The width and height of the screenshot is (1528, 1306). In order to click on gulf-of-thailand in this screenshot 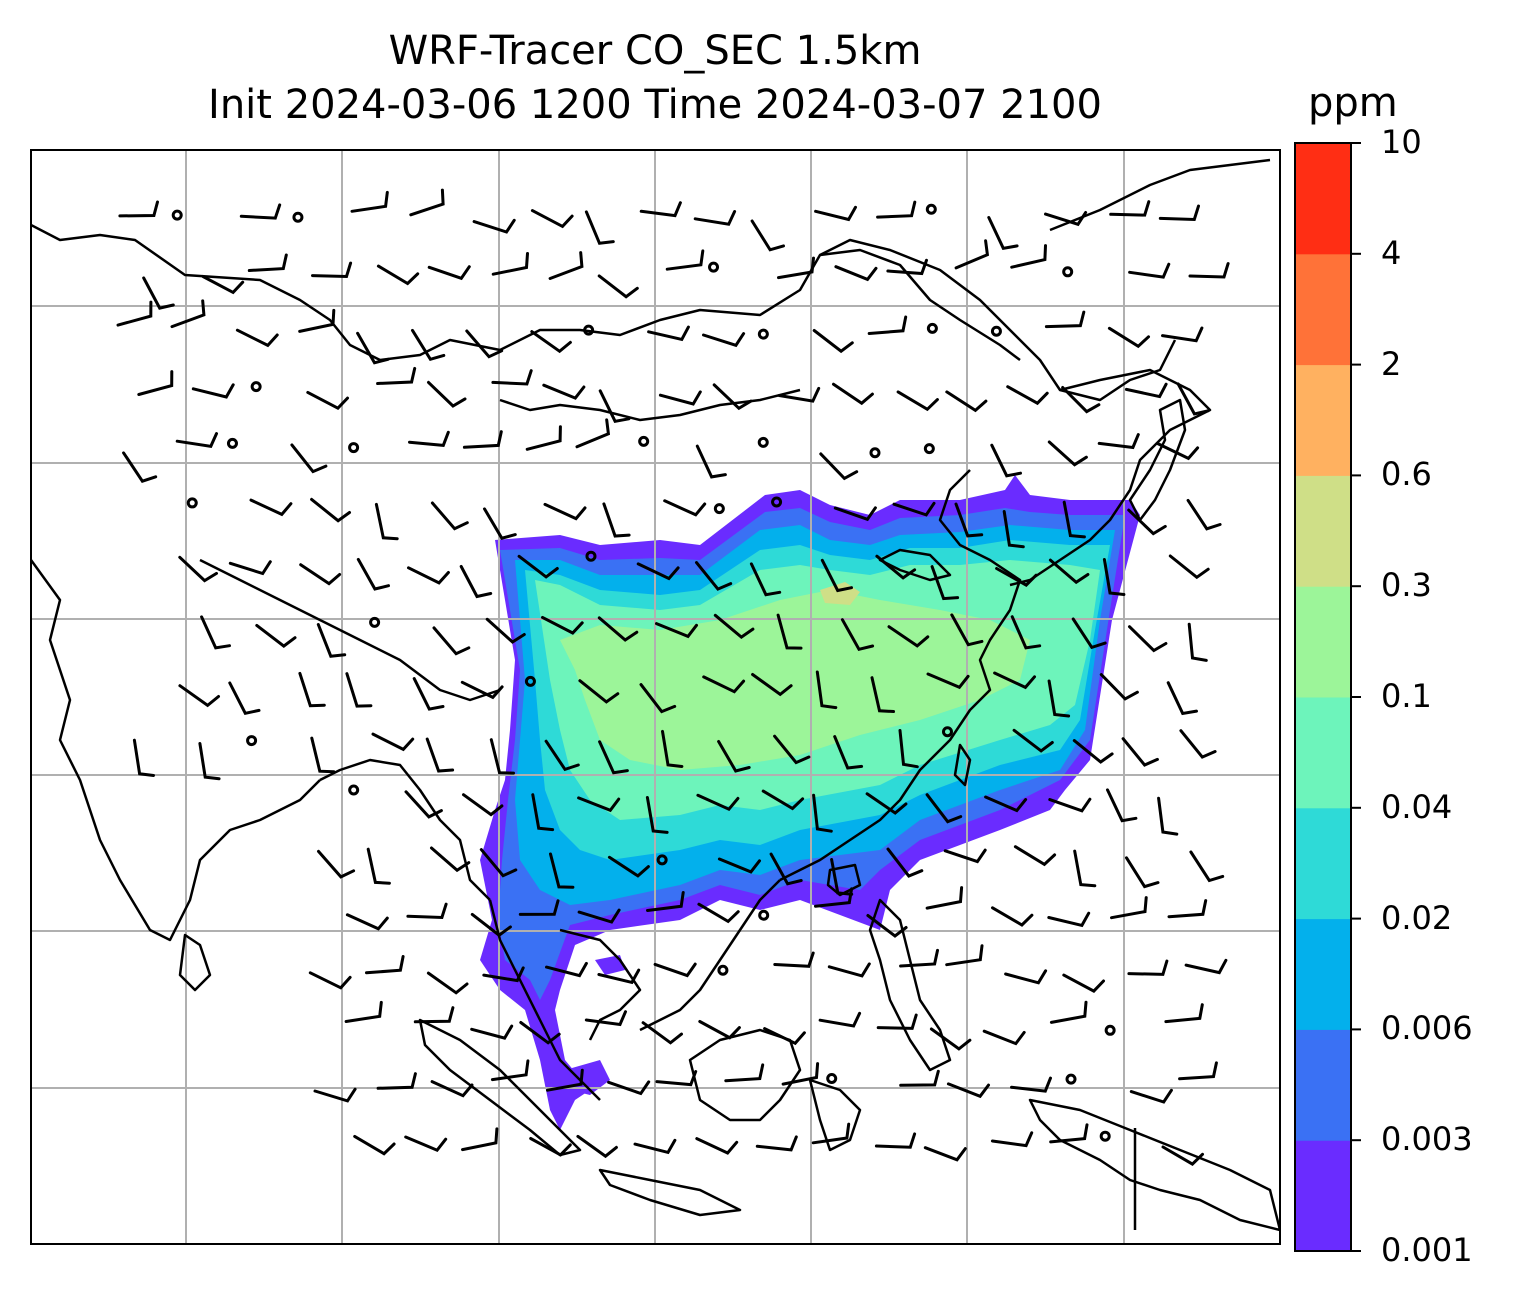, I will do `click(600, 984)`.